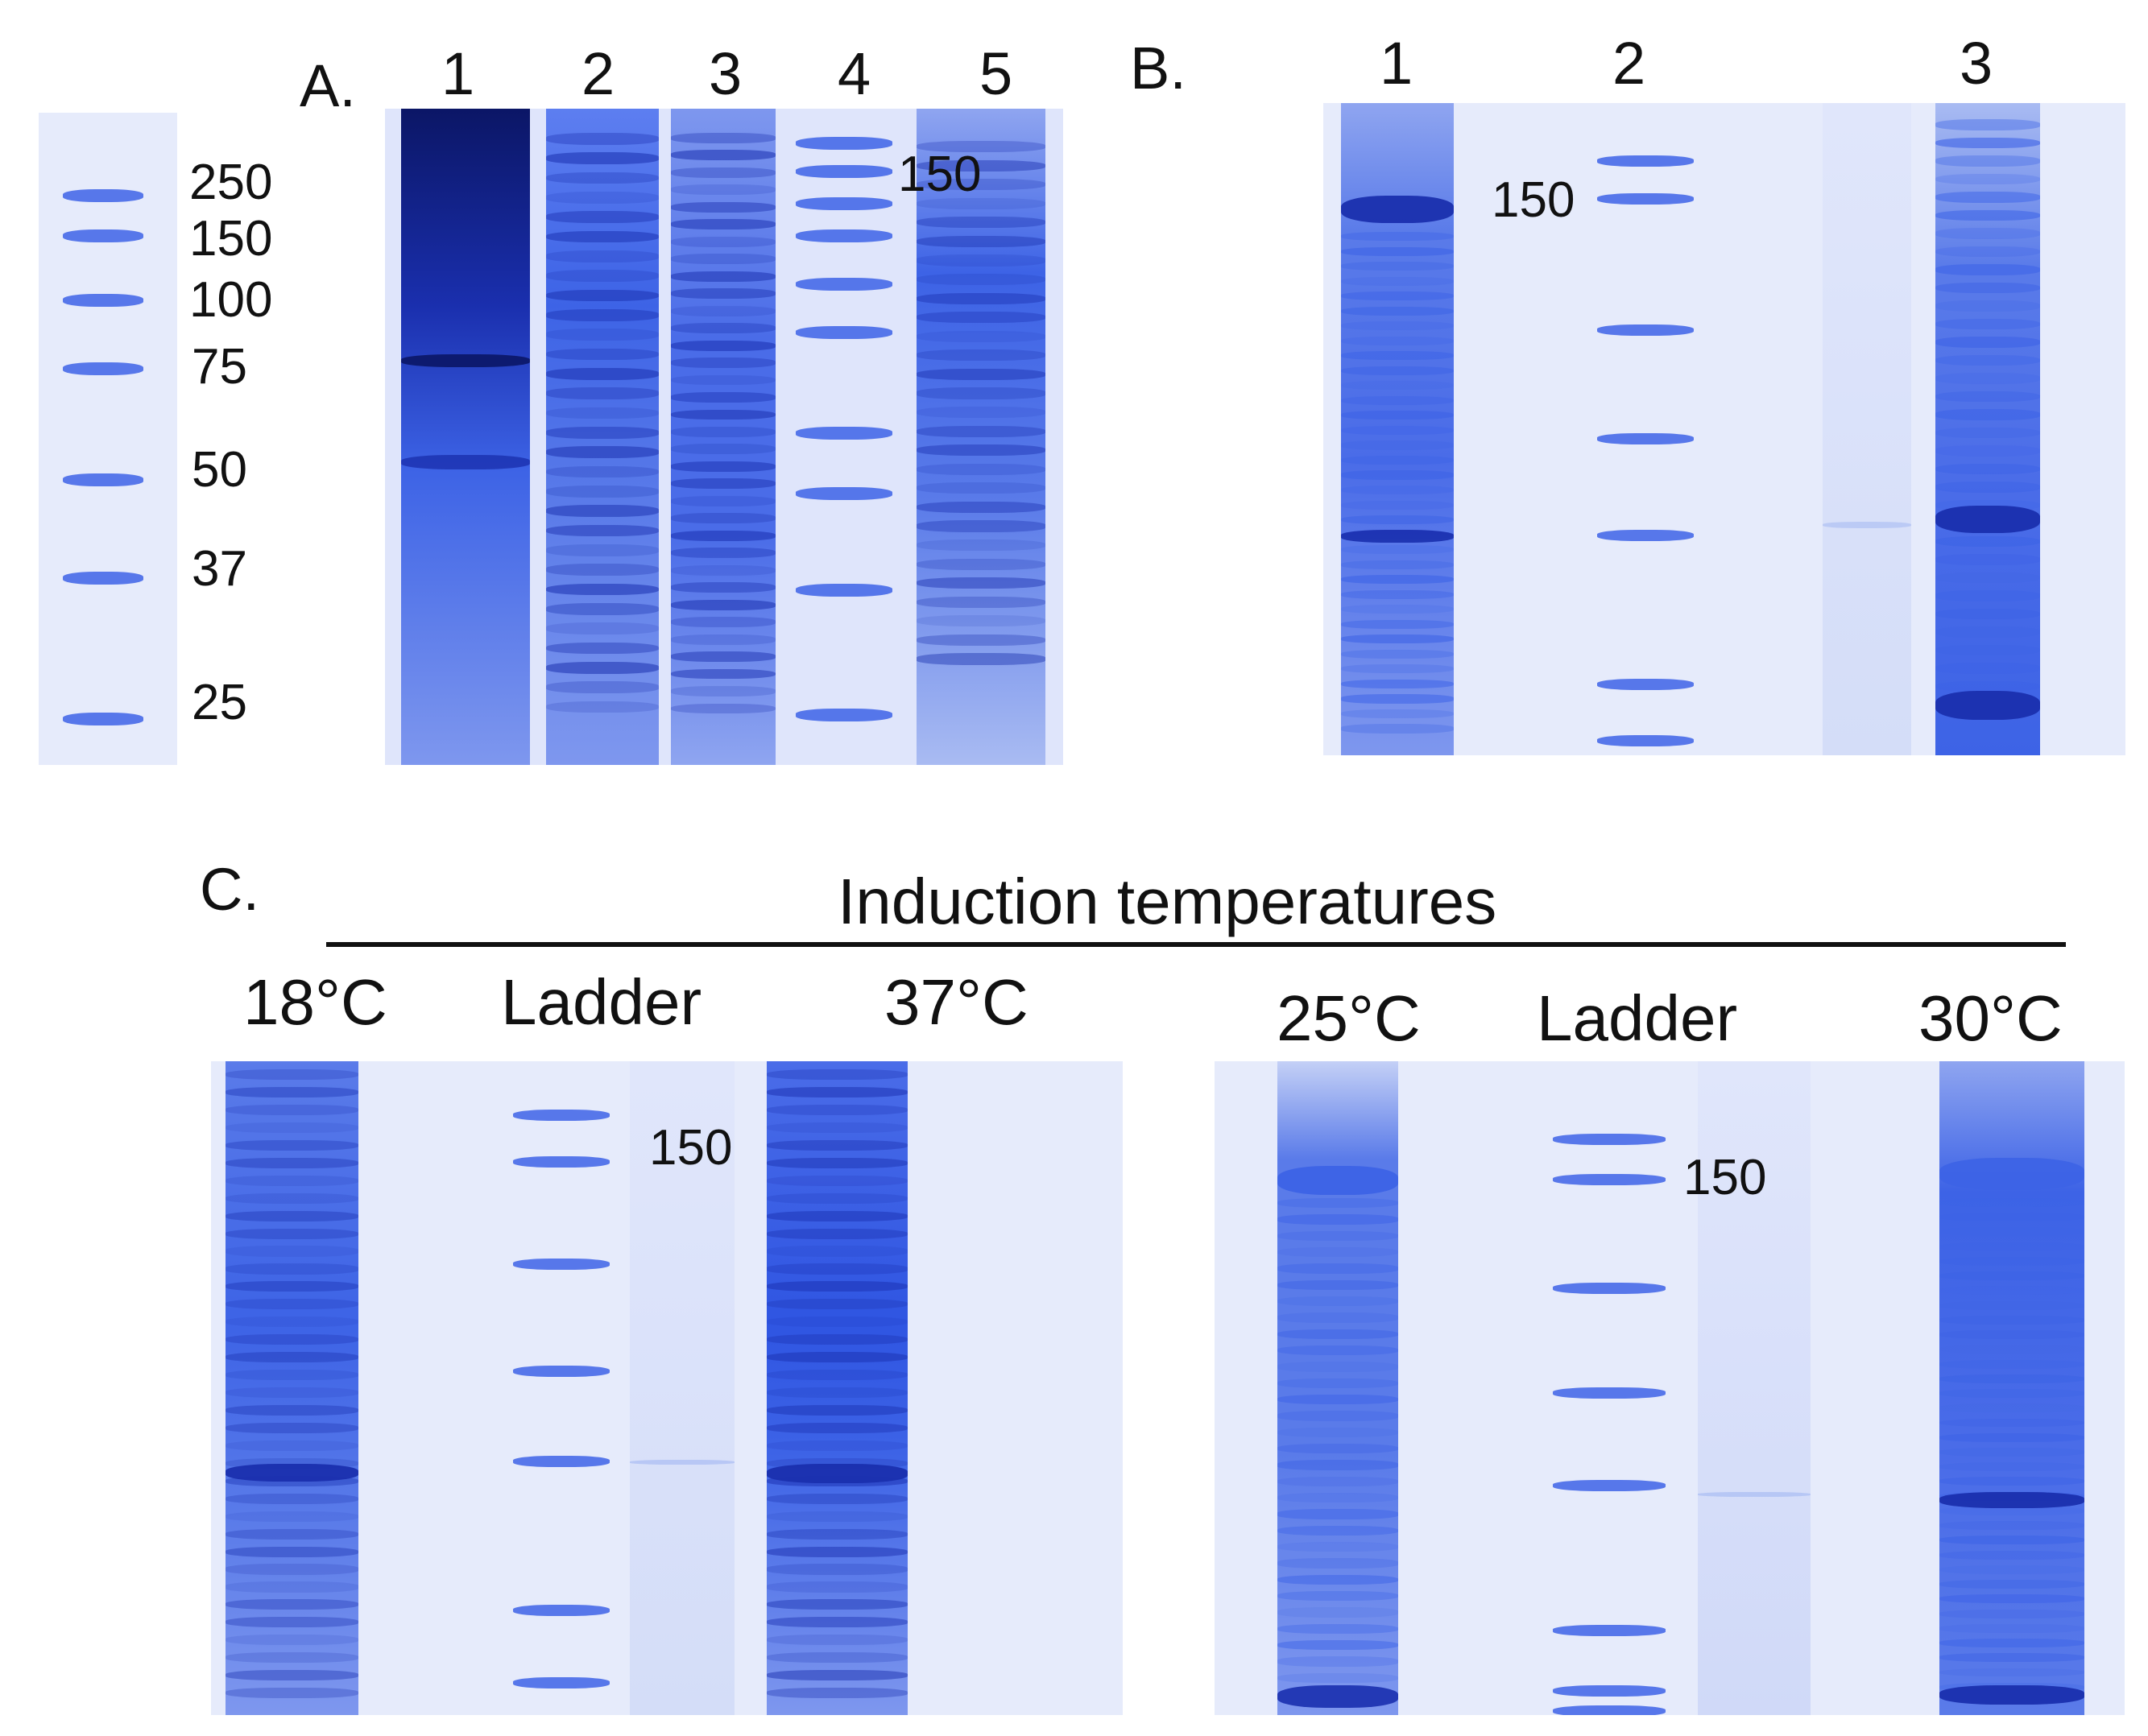  What do you see at coordinates (219, 470) in the screenshot?
I see `marker-label-50: 50` at bounding box center [219, 470].